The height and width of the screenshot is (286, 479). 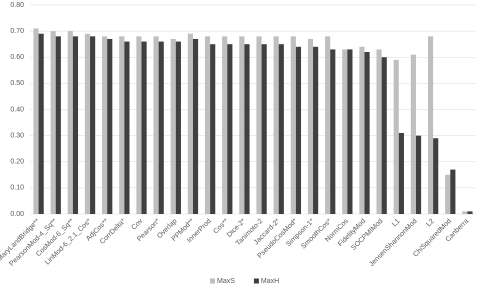 I want to click on legend-label: MaxS, so click(x=226, y=281).